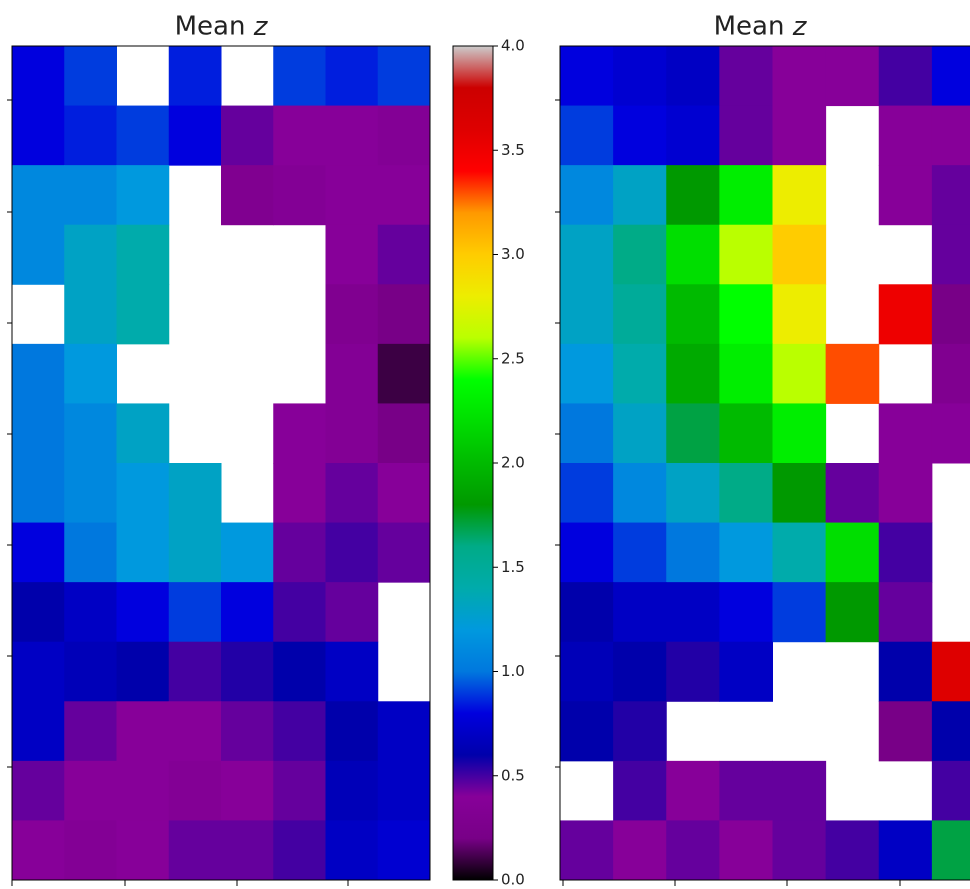 The height and width of the screenshot is (889, 970). Describe the element at coordinates (513, 254) in the screenshot. I see `colorbar-tick-label: 3.0` at that location.